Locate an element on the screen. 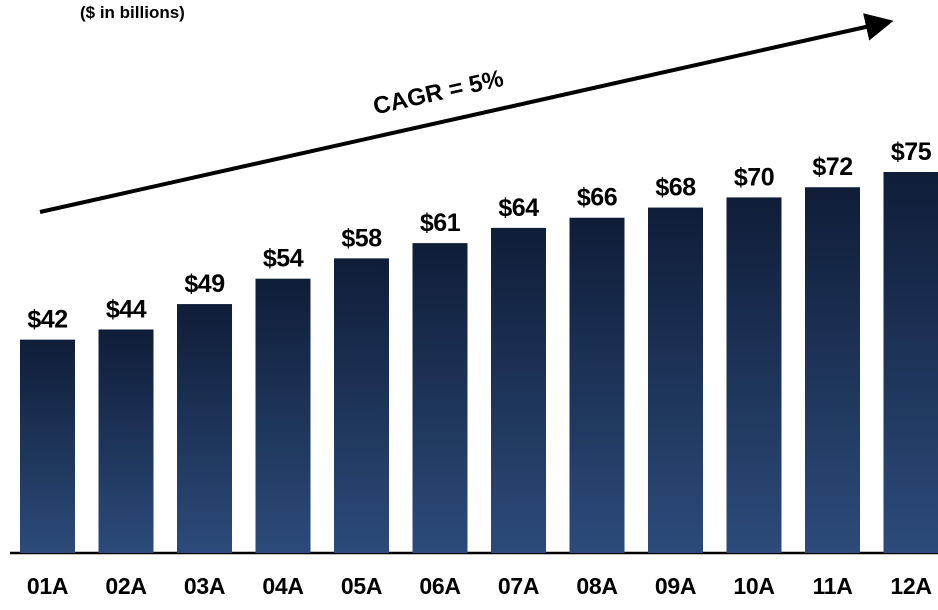 The height and width of the screenshot is (610, 938). value-label: $70 is located at coordinates (754, 177).